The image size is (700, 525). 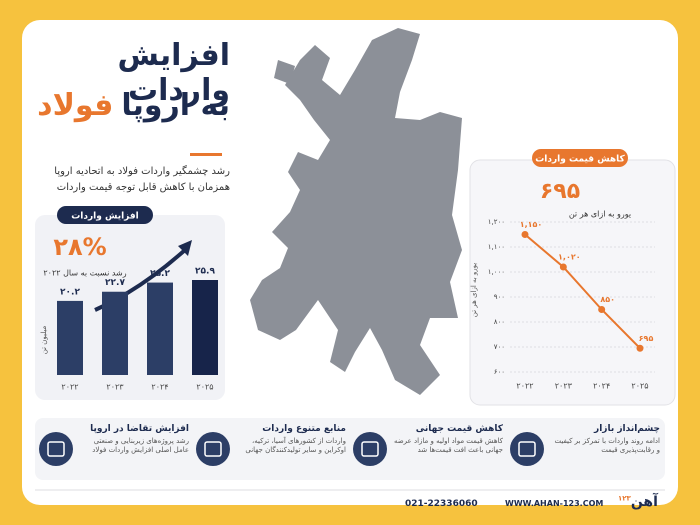 What do you see at coordinates (185, 248) in the screenshot?
I see `growth-arrowhead` at bounding box center [185, 248].